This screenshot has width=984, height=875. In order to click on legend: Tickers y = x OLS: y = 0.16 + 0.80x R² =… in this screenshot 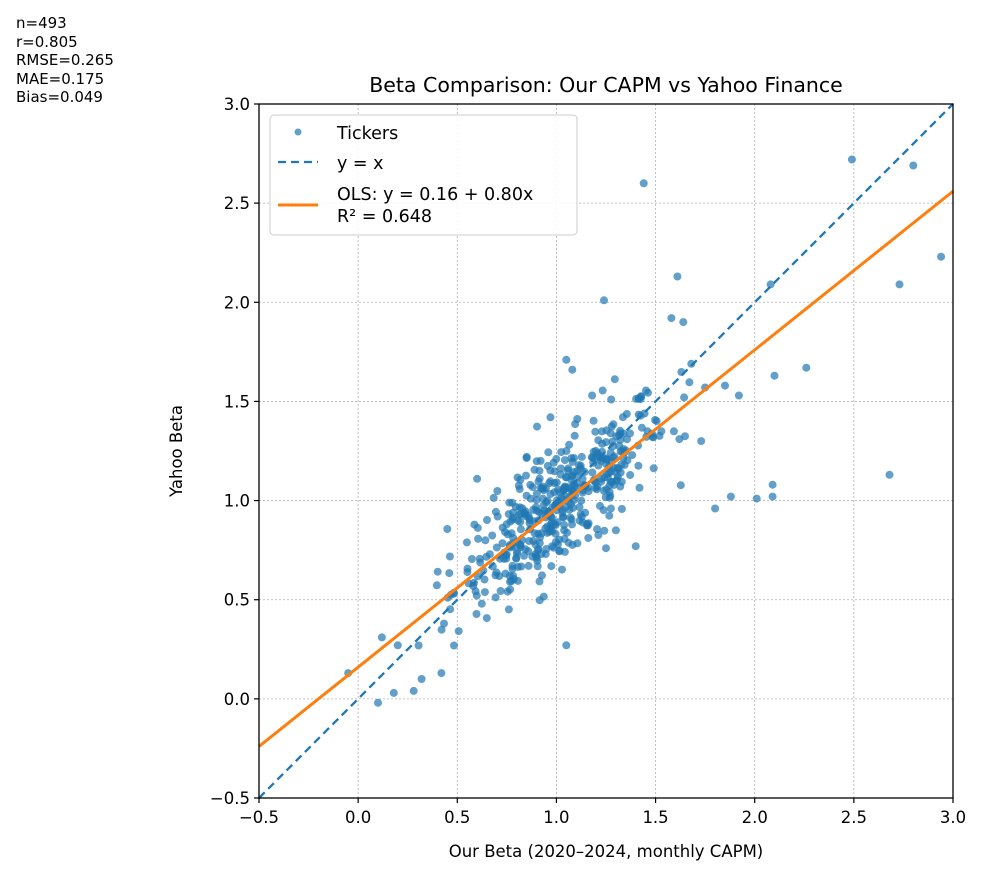, I will do `click(423, 175)`.